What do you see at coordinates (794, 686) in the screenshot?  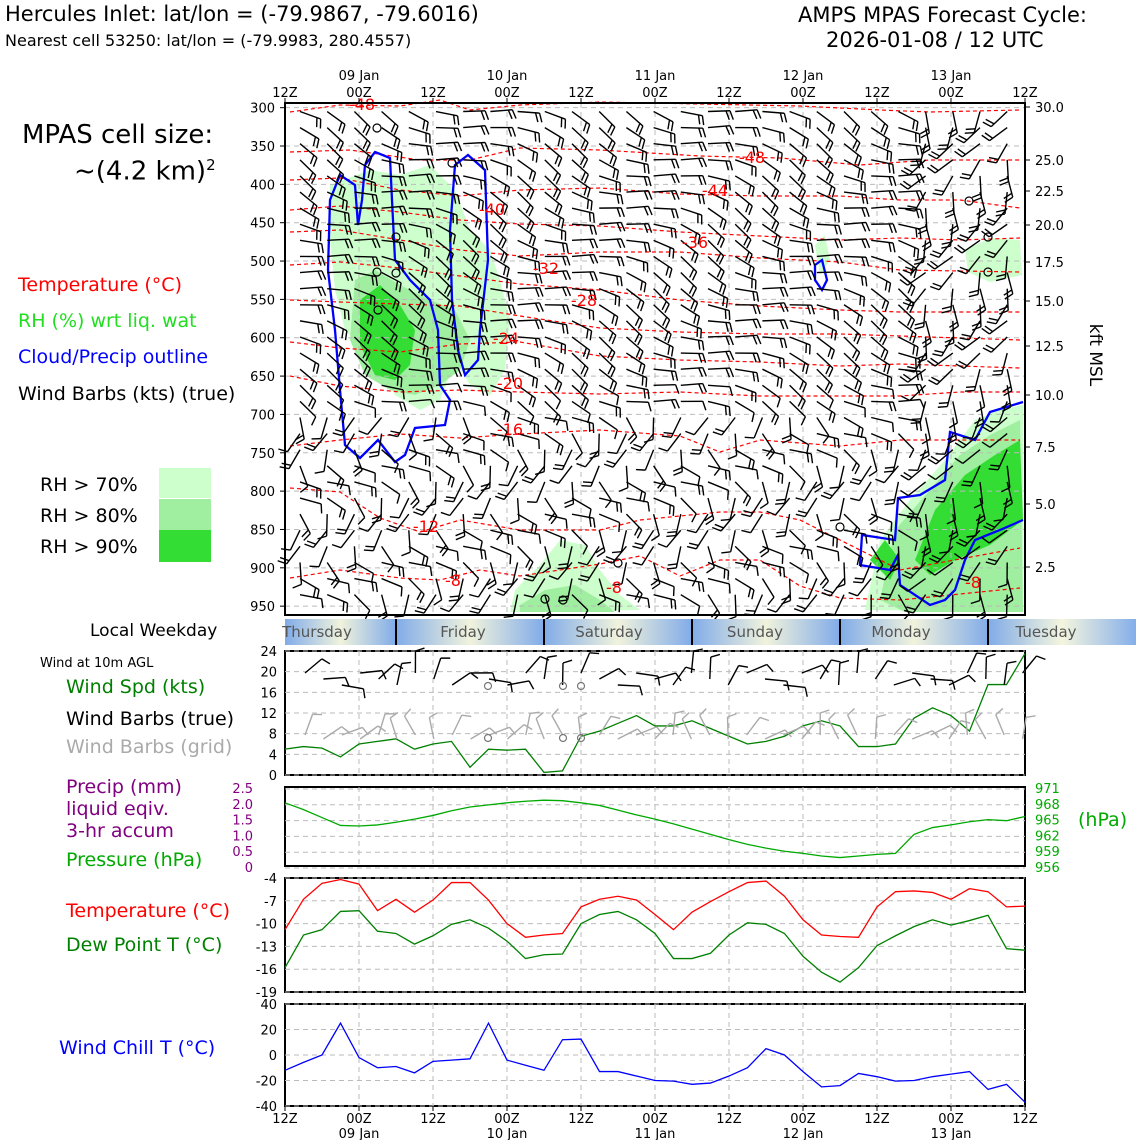 I see `wind-barb-10m-true-staff` at bounding box center [794, 686].